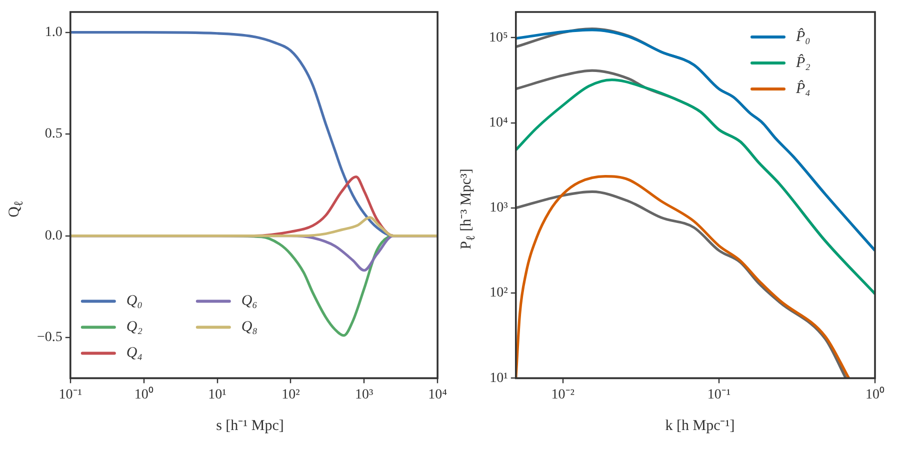  What do you see at coordinates (291, 394) in the screenshot?
I see `x-tick-label: 10²` at bounding box center [291, 394].